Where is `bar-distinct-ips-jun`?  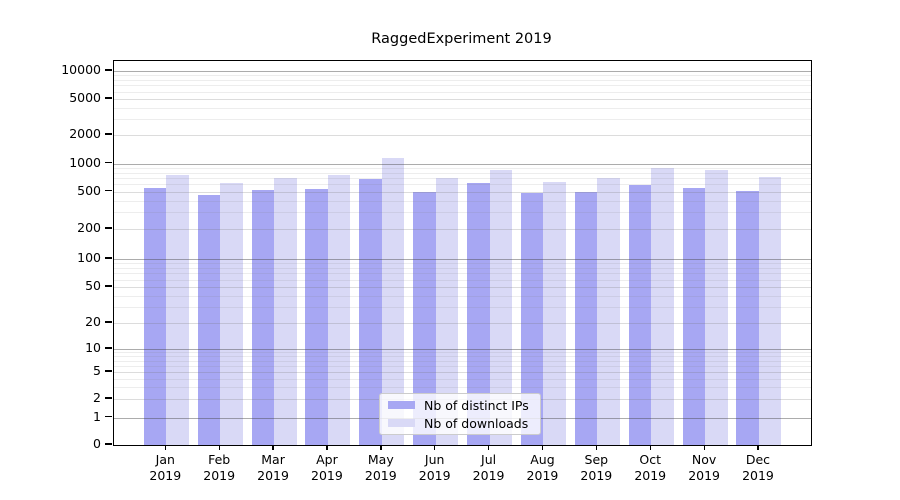
bar-distinct-ips-jun is located at coordinates (424, 318).